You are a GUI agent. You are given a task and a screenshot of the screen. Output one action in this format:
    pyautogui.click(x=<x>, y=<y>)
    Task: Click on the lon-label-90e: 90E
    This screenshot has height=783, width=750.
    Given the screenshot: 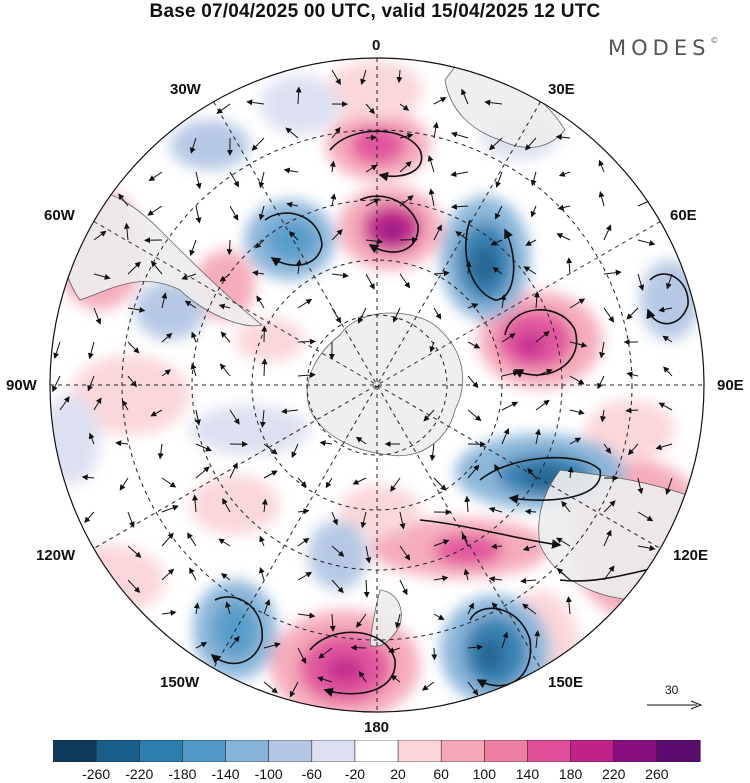 What is the action you would take?
    pyautogui.click(x=730, y=385)
    